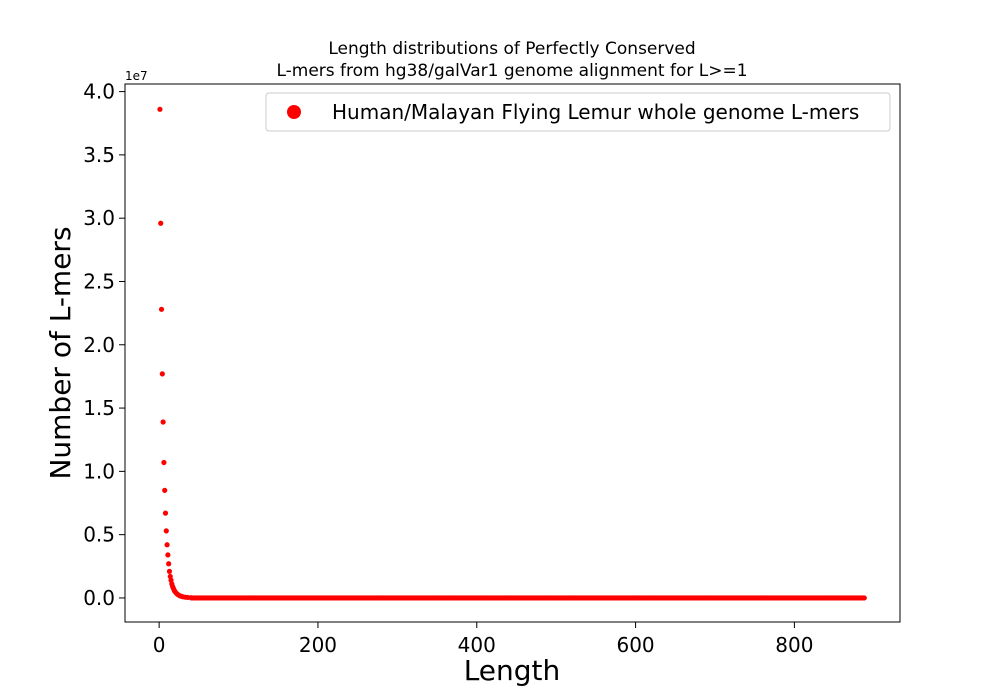 Image resolution: width=1000 pixels, height=700 pixels. Describe the element at coordinates (99, 598) in the screenshot. I see `y-tick-label: 0.0` at that location.